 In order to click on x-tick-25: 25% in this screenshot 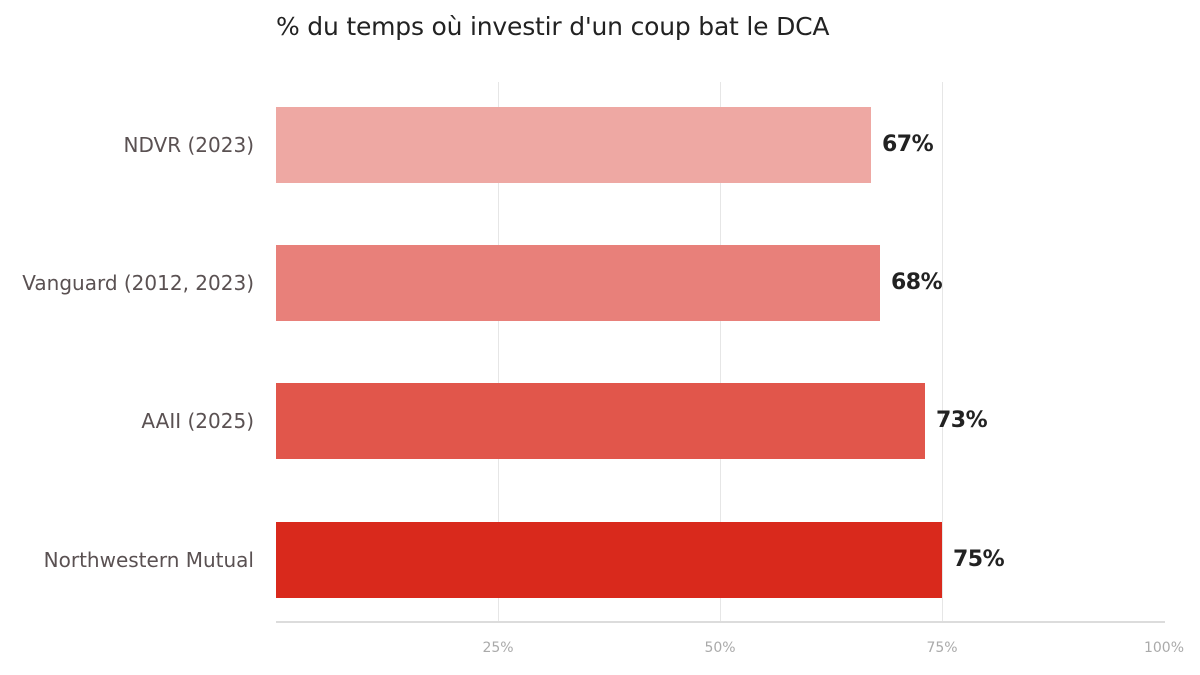, I will do `click(498, 648)`.